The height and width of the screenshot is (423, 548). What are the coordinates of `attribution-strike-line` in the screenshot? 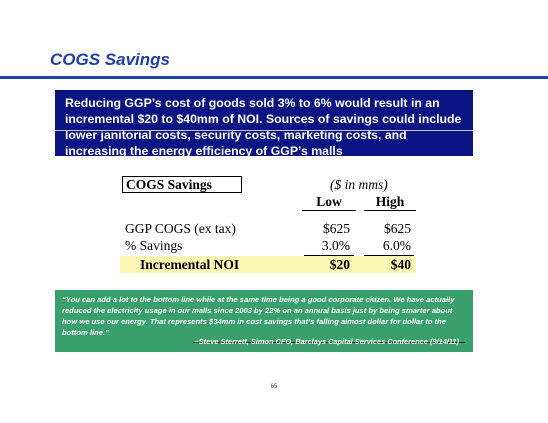 It's located at (329, 342).